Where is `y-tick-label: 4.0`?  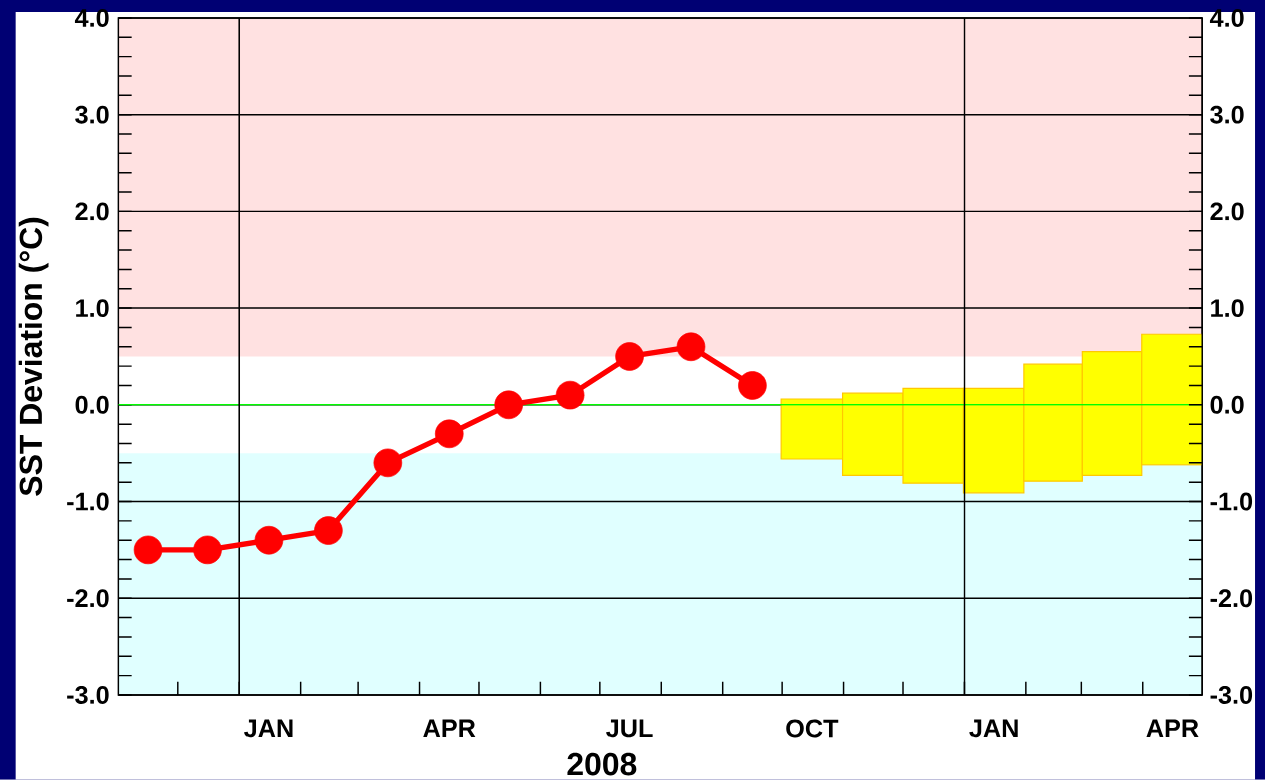 y-tick-label: 4.0 is located at coordinates (91, 18).